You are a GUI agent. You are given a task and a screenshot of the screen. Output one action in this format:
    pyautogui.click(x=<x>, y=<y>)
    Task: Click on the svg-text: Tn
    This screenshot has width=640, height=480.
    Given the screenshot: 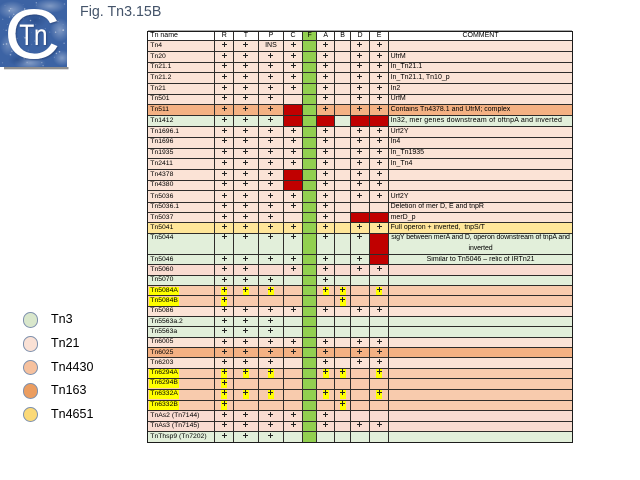 What is the action you would take?
    pyautogui.click(x=33, y=35)
    